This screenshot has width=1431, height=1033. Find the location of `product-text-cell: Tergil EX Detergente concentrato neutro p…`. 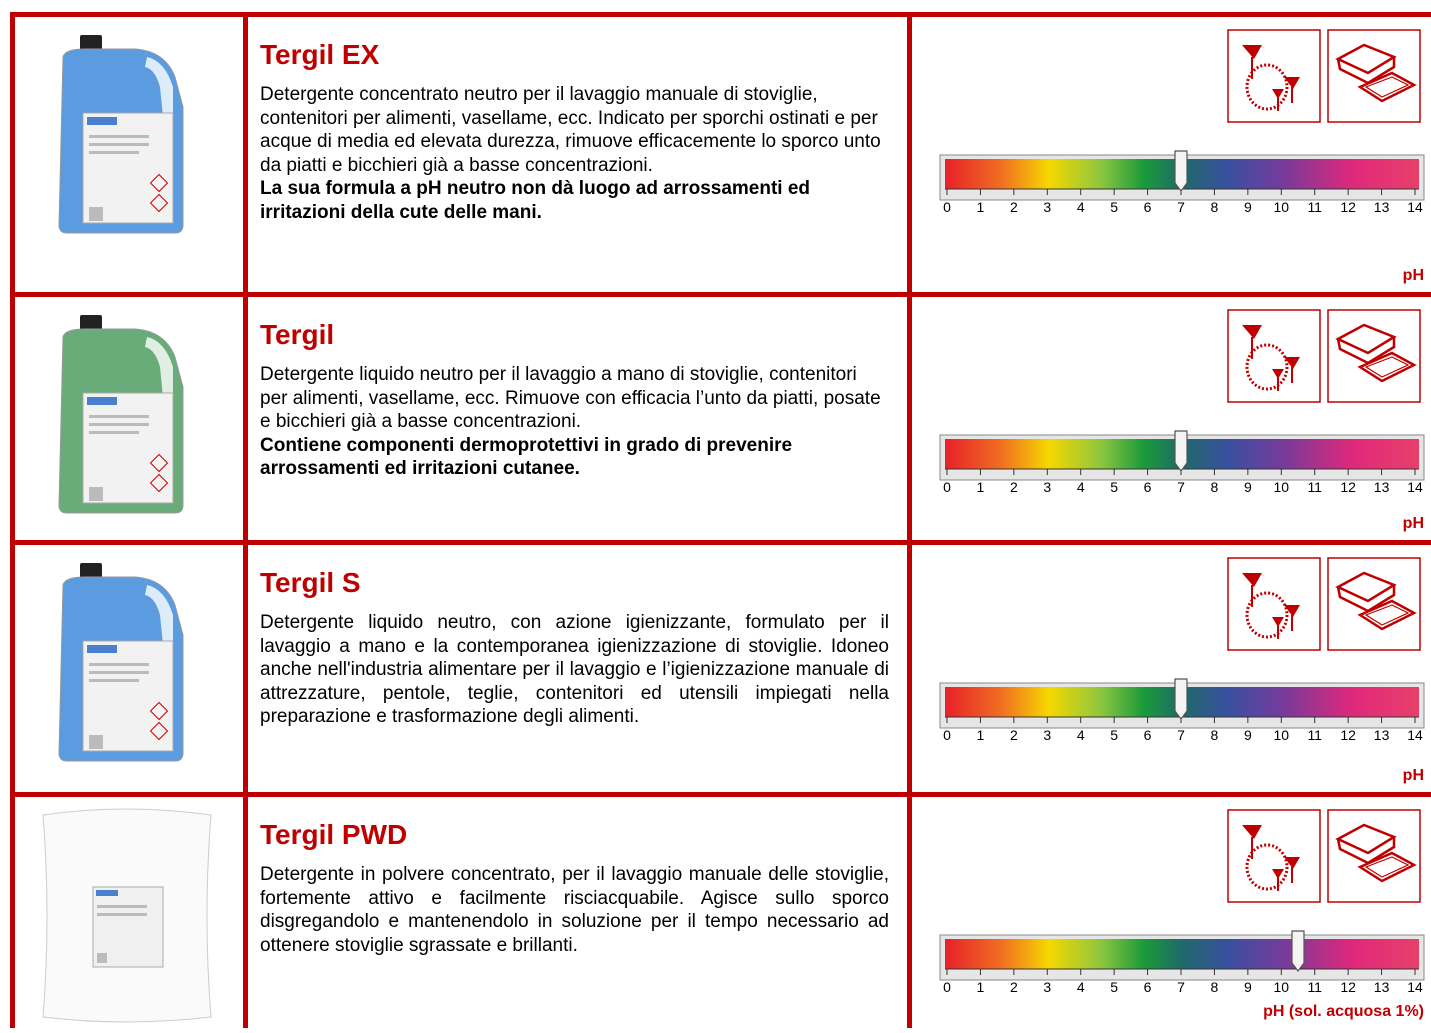

product-text-cell: Tergil EX Detergente concentrato neutro p… is located at coordinates (575, 154).